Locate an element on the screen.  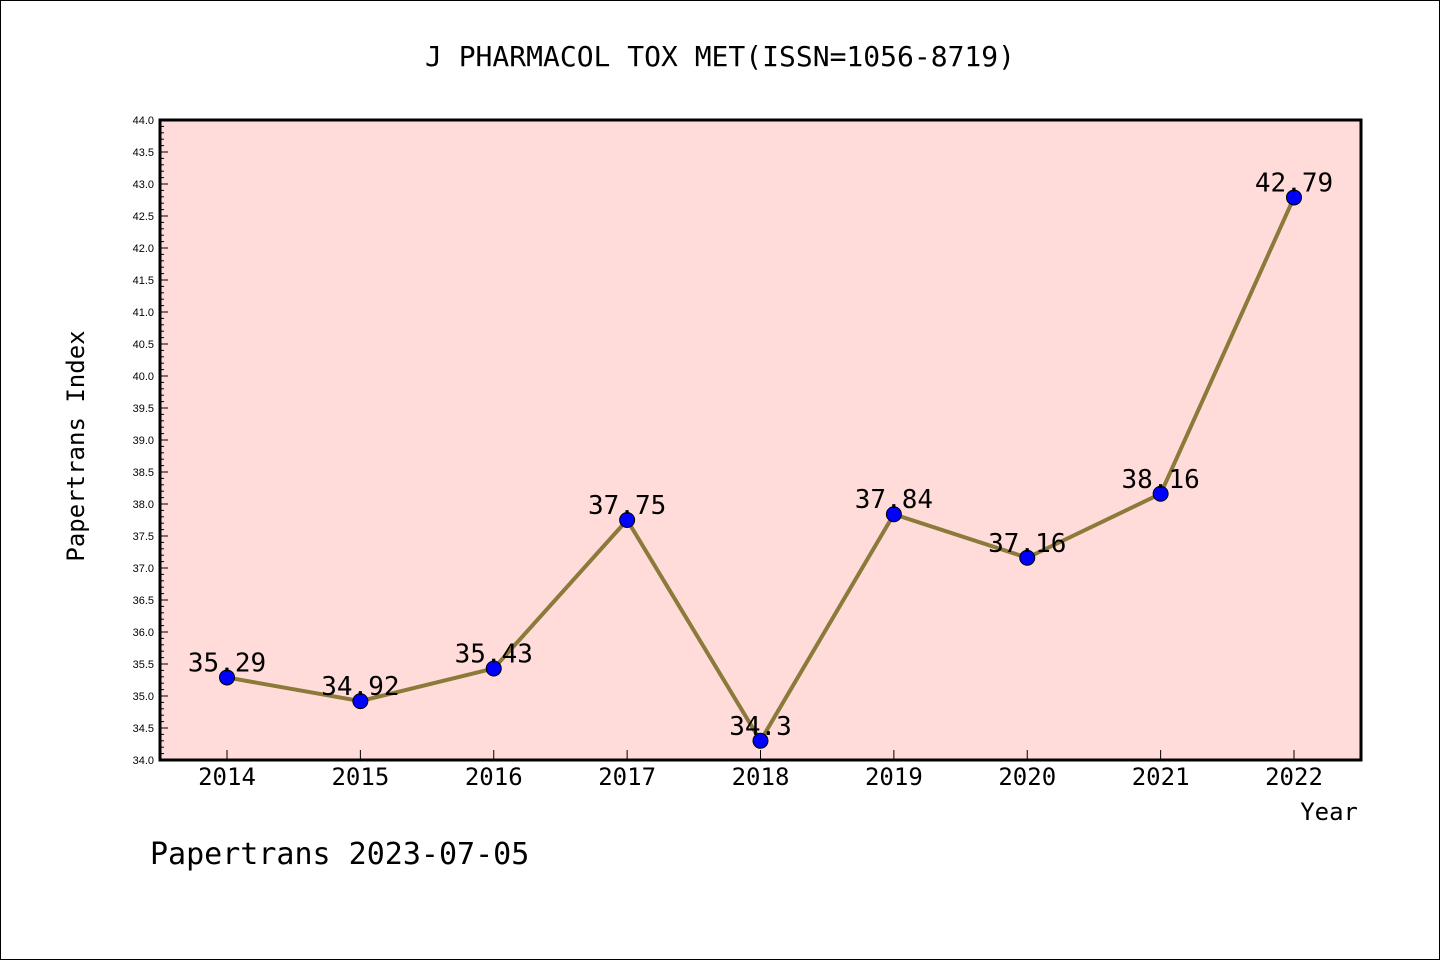
y-tick-label: 42.5 is located at coordinates (143, 217).